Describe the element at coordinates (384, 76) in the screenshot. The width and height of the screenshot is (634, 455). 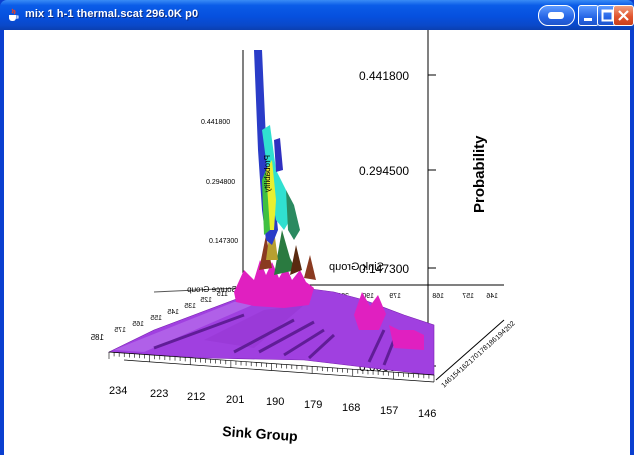
I see `z-tick-right-0: 0.441800` at that location.